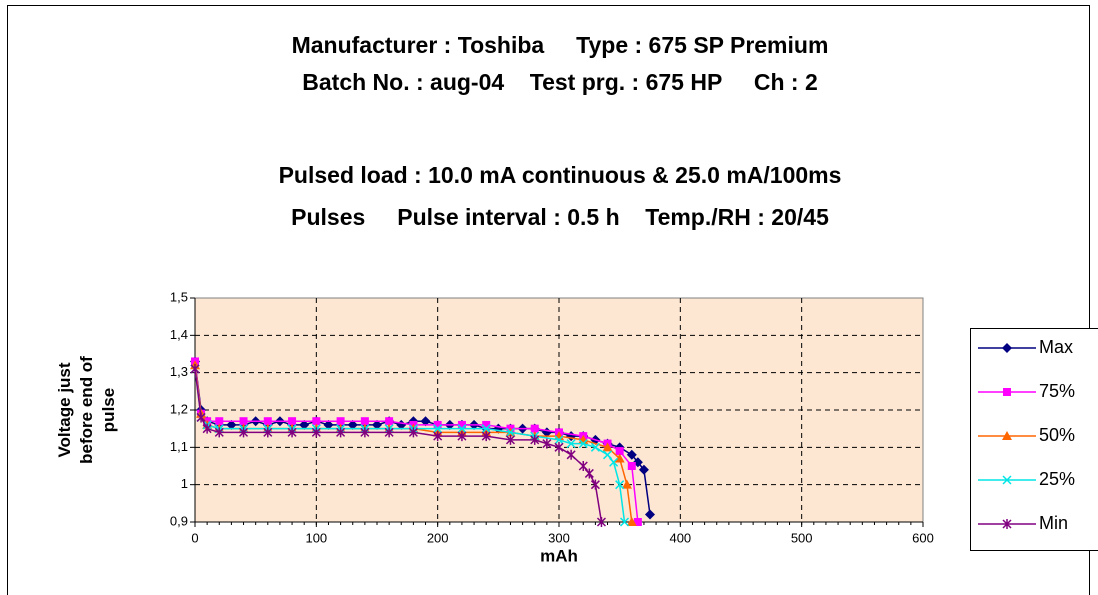 The width and height of the screenshot is (1098, 595). What do you see at coordinates (1034, 439) in the screenshot?
I see `legend-box` at bounding box center [1034, 439].